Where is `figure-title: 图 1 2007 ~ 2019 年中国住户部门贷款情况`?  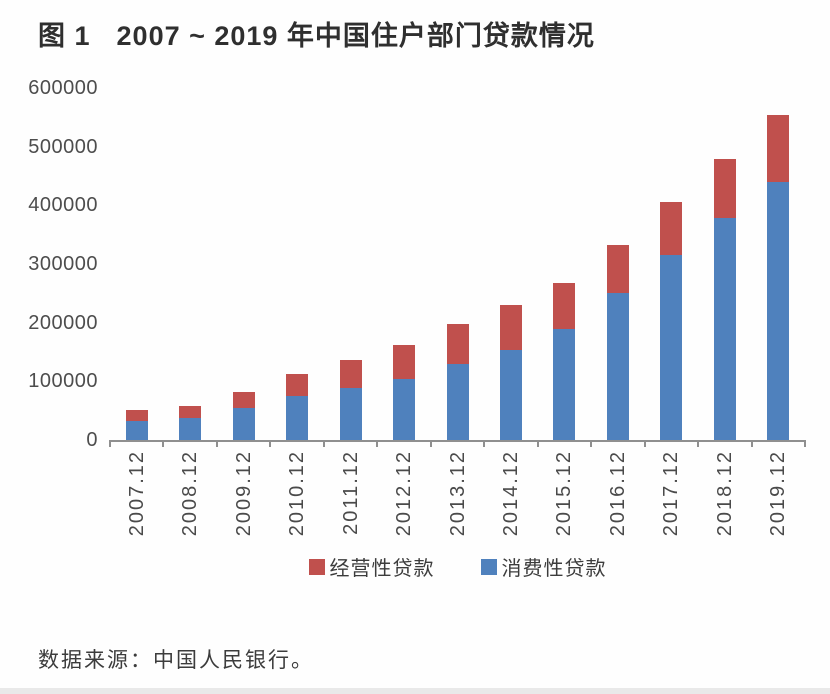 figure-title: 图 1 2007 ~ 2019 年中国住户部门贷款情况 is located at coordinates (316, 33).